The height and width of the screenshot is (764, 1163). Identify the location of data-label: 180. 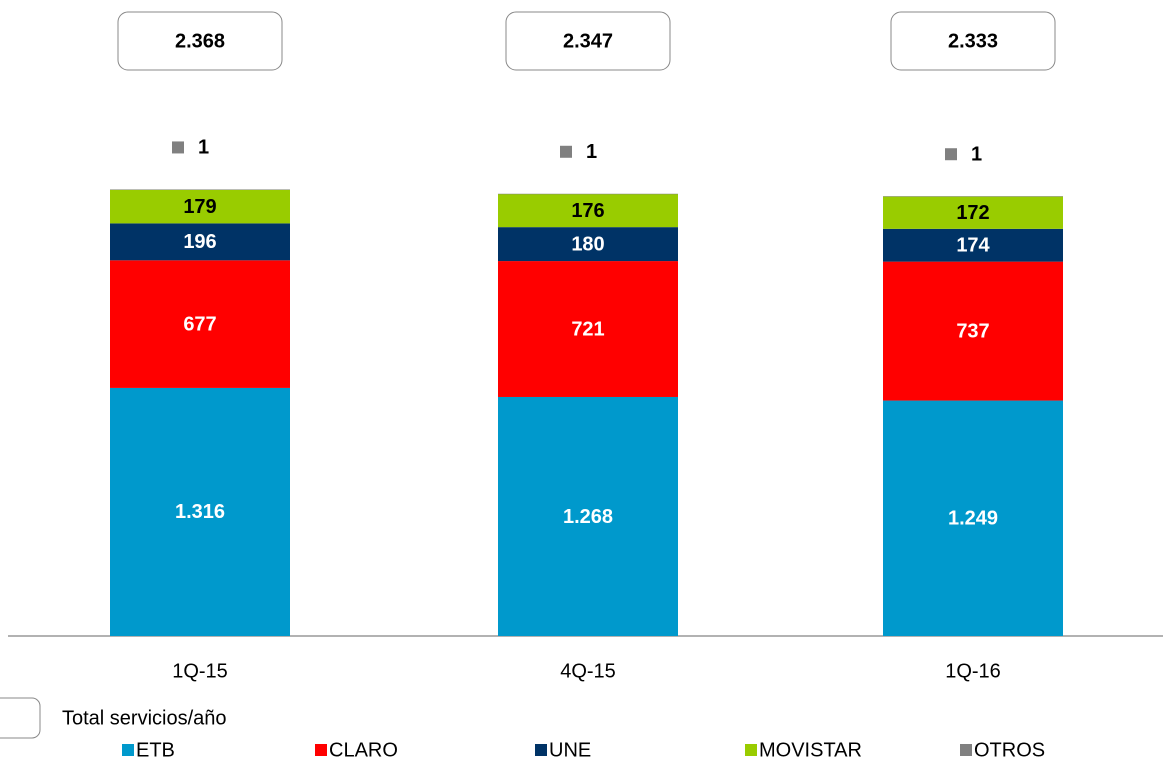
(587, 244).